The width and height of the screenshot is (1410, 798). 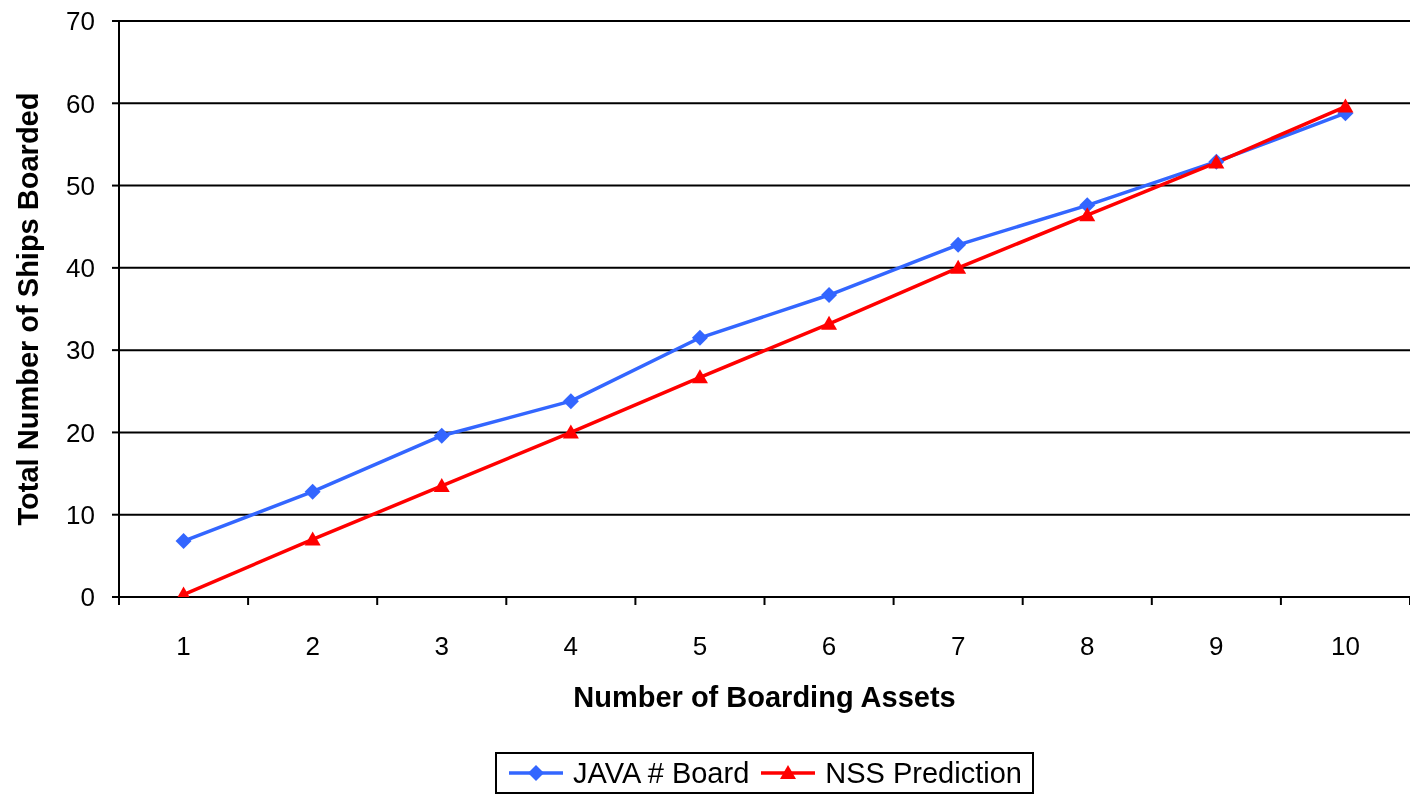 What do you see at coordinates (28, 309) in the screenshot?
I see `y-axis-title: Total Number of Ships Boarded` at bounding box center [28, 309].